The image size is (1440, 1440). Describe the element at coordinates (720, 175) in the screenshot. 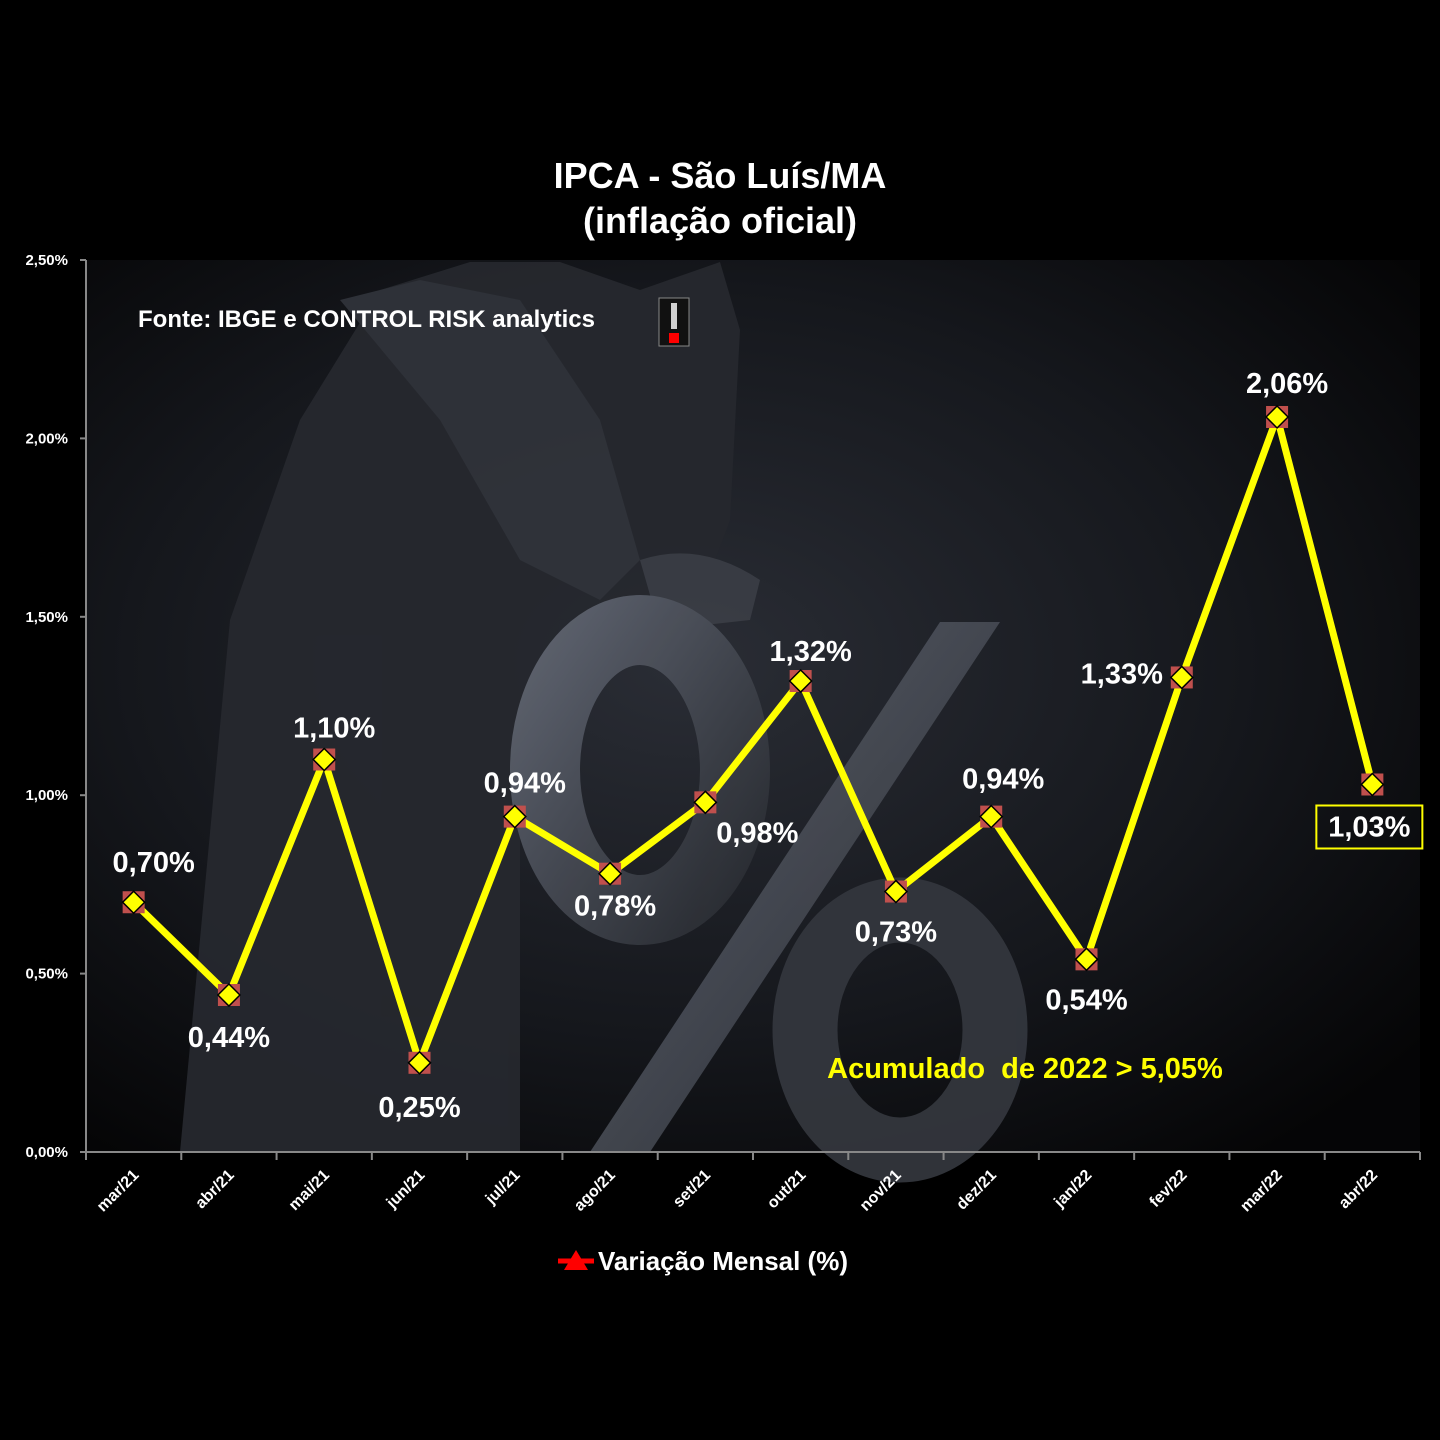

I see `chart-title: IPCA - São Luís/MA` at that location.